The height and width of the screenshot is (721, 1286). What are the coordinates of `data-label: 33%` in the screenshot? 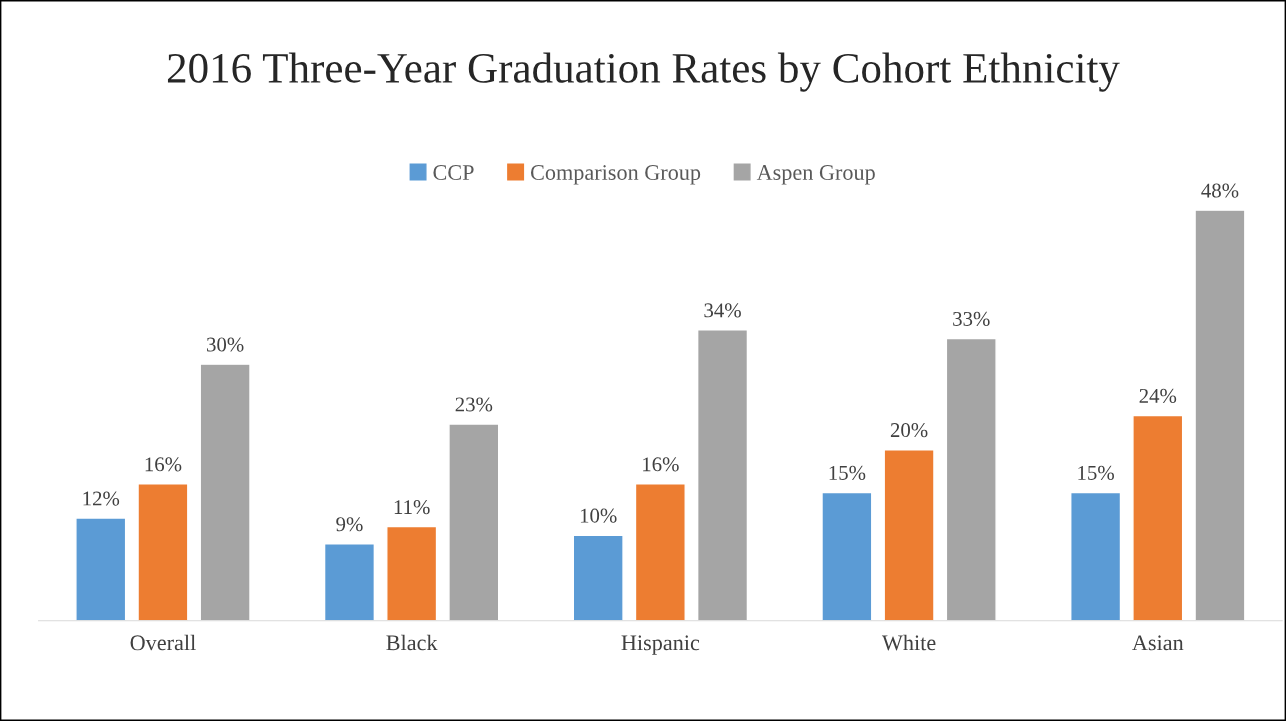 It's located at (971, 318).